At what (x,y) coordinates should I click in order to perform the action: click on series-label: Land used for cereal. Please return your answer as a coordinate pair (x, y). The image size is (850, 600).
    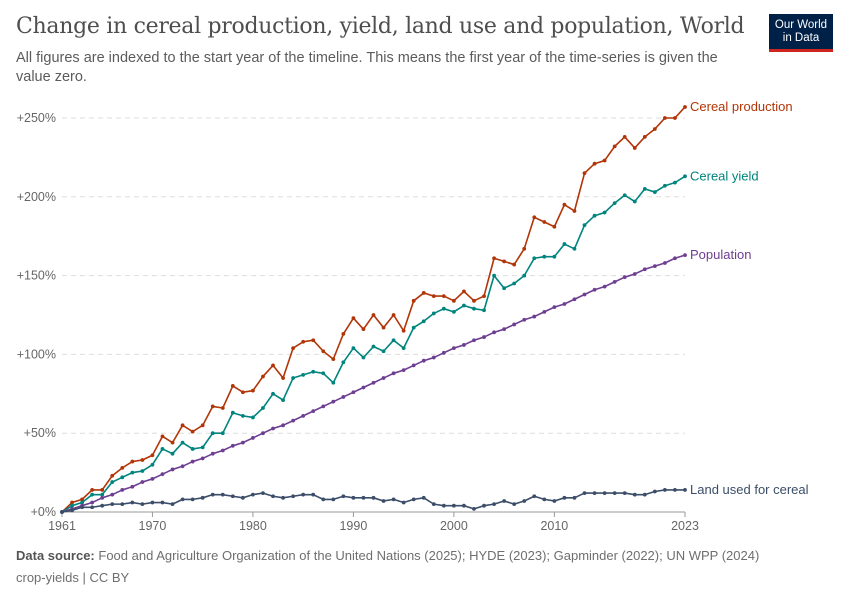
    Looking at the image, I should click on (749, 489).